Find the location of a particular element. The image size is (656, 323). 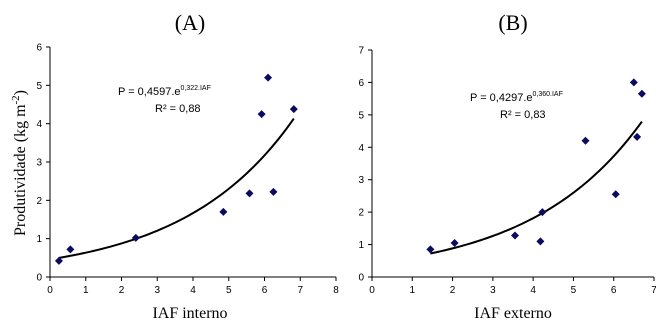

chart-a-x-tick-label: 5 is located at coordinates (229, 290).